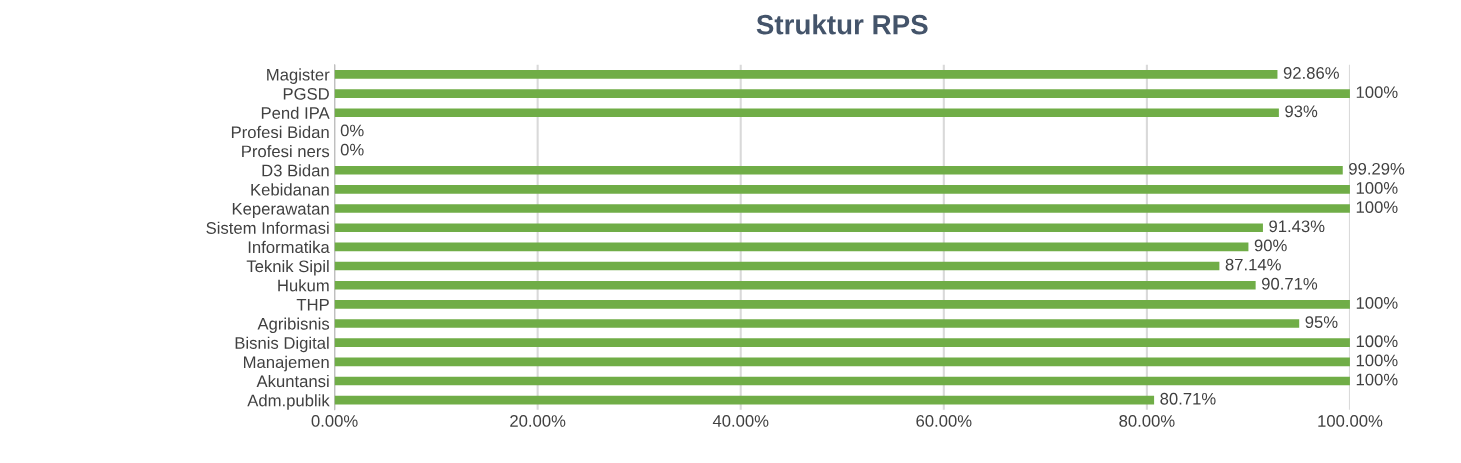 This screenshot has height=463, width=1461. Describe the element at coordinates (740, 421) in the screenshot. I see `x-tick-label: 40.00%` at that location.